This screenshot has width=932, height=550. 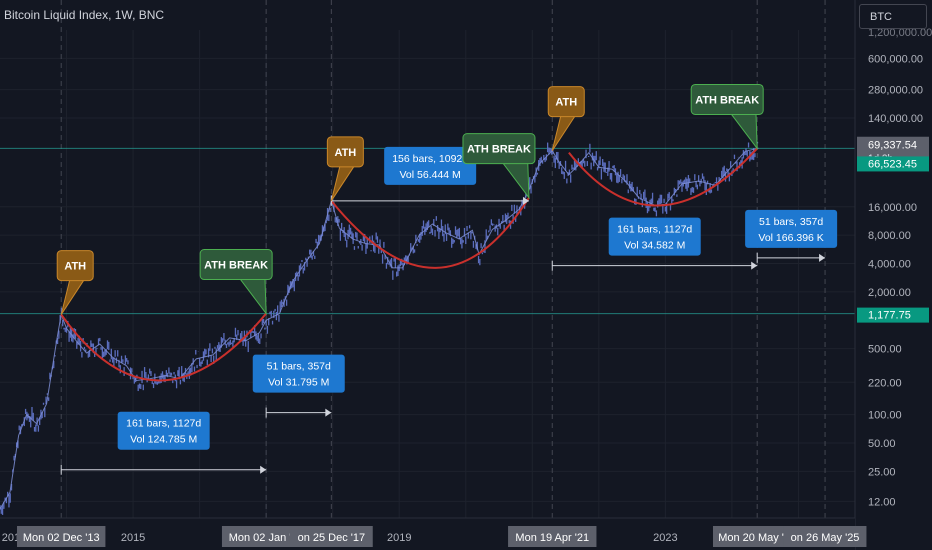 I want to click on price-tick-label: 220.00, so click(x=885, y=383).